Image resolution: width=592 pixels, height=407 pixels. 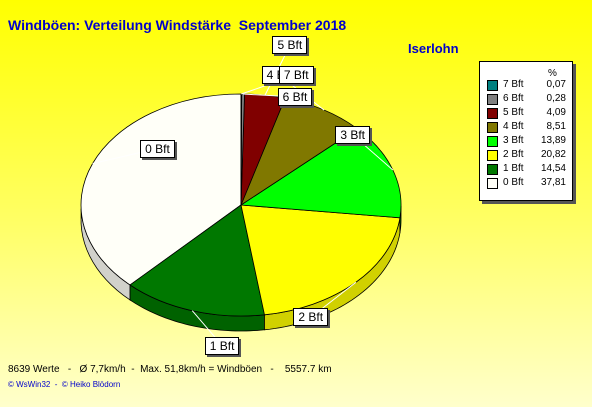 I want to click on legend-value: 8,51, so click(x=556, y=126).